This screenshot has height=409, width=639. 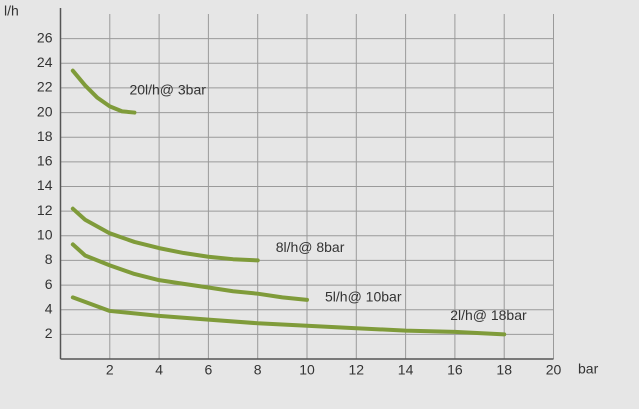 What do you see at coordinates (49, 333) in the screenshot?
I see `y-tick-label: 2` at bounding box center [49, 333].